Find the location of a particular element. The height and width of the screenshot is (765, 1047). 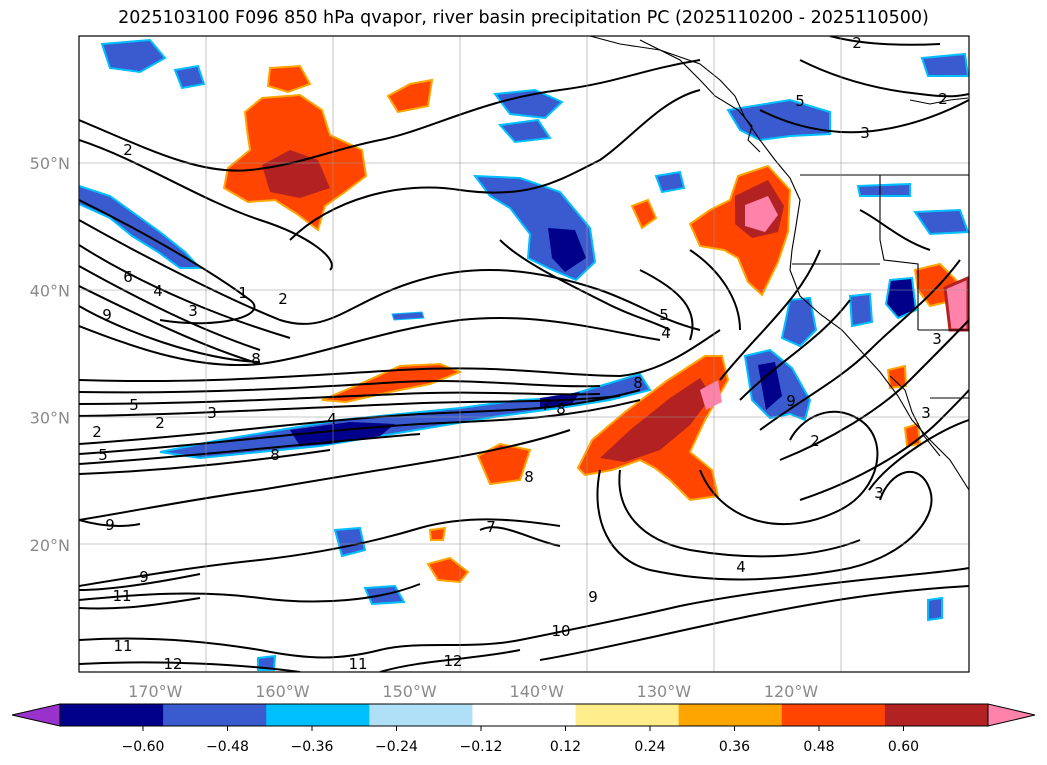

colorbar-frame is located at coordinates (524, 715).